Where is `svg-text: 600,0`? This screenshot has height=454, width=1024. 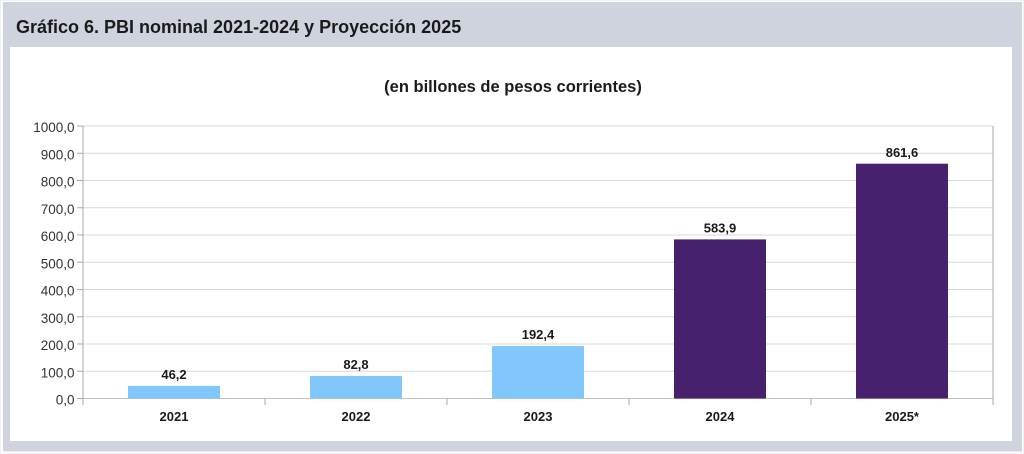 svg-text: 600,0 is located at coordinates (58, 236).